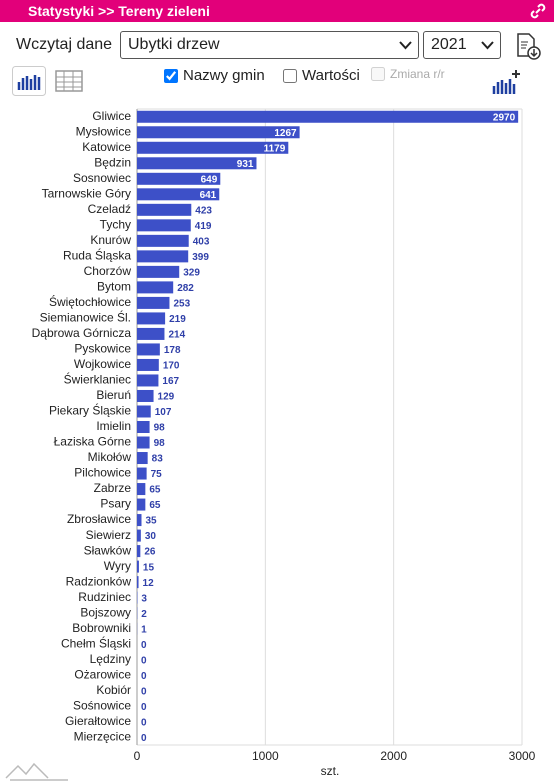  What do you see at coordinates (176, 335) in the screenshot?
I see `value-label: 214` at bounding box center [176, 335].